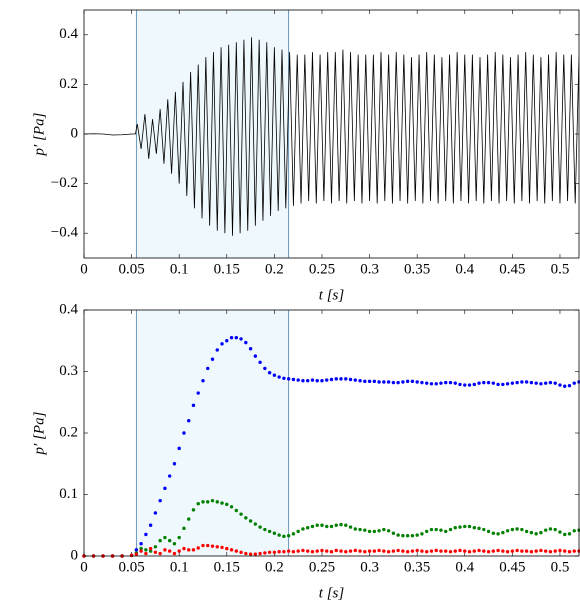 The height and width of the screenshot is (606, 580). Describe the element at coordinates (68, 84) in the screenshot. I see `y-tick-label: 0.2` at that location.